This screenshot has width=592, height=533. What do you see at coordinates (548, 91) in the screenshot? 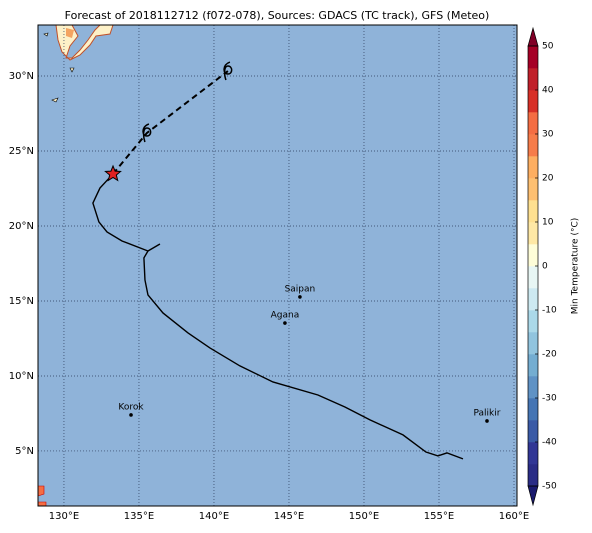
I see `colorbar-tick-label: 40` at bounding box center [548, 91].